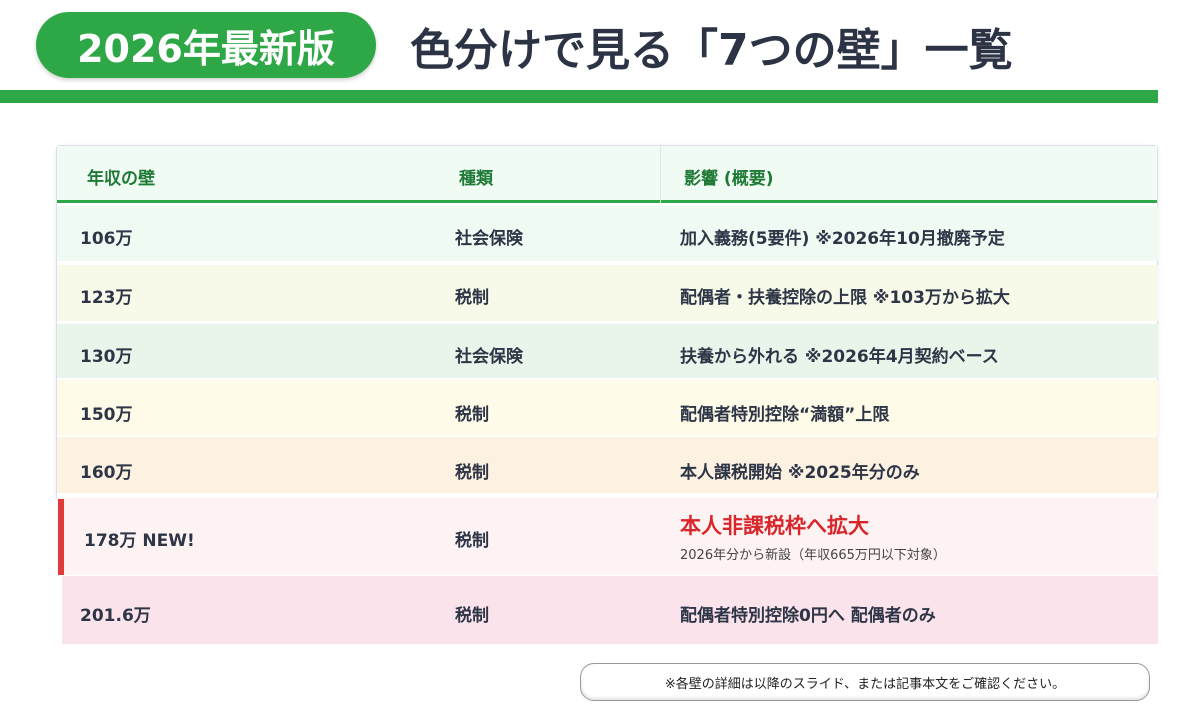 This screenshot has height=724, width=1200. Describe the element at coordinates (839, 357) in the screenshot. I see `impact-cell: 扶養から外れる ※2026年4月契約ベース` at that location.